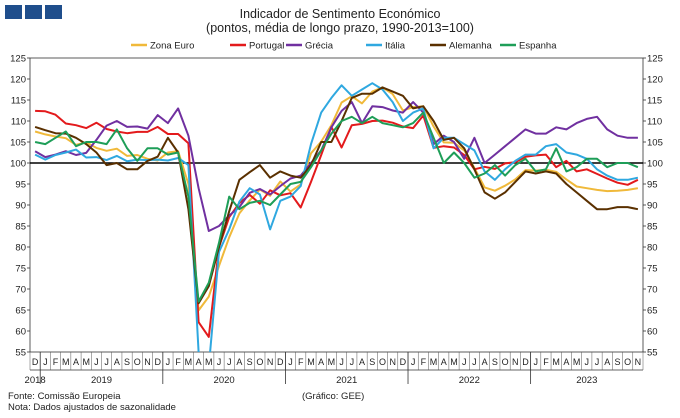 This screenshot has width=680, height=418. What do you see at coordinates (92, 407) in the screenshot?
I see `adjustment-note: Nota: Dados ajustados de sazonalidade` at bounding box center [92, 407].